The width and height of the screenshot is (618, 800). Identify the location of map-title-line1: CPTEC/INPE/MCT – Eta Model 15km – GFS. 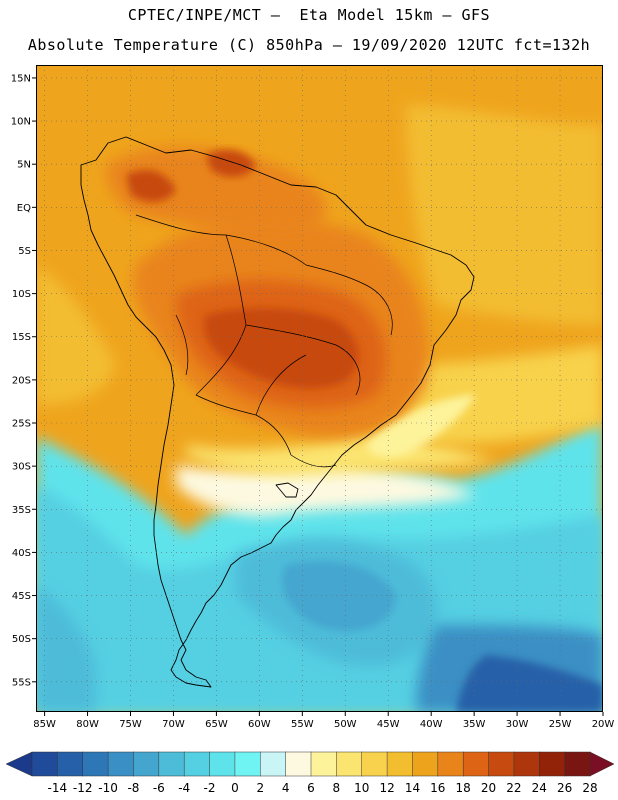
(309, 15).